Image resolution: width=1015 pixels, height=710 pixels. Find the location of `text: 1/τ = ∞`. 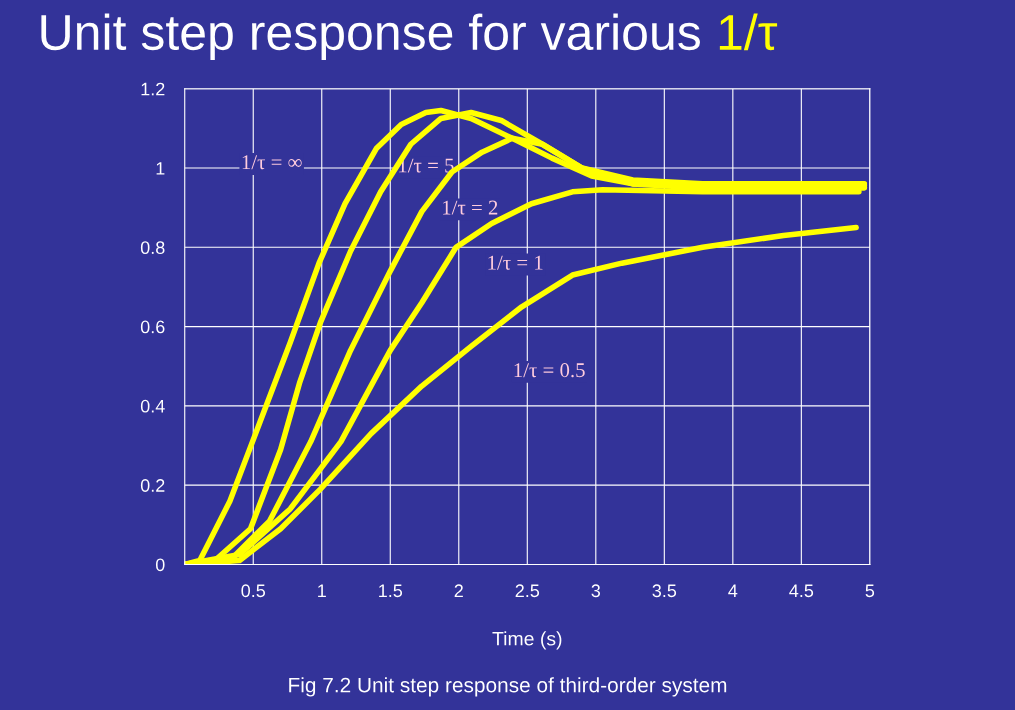

text: 1/τ = ∞ is located at coordinates (272, 162).